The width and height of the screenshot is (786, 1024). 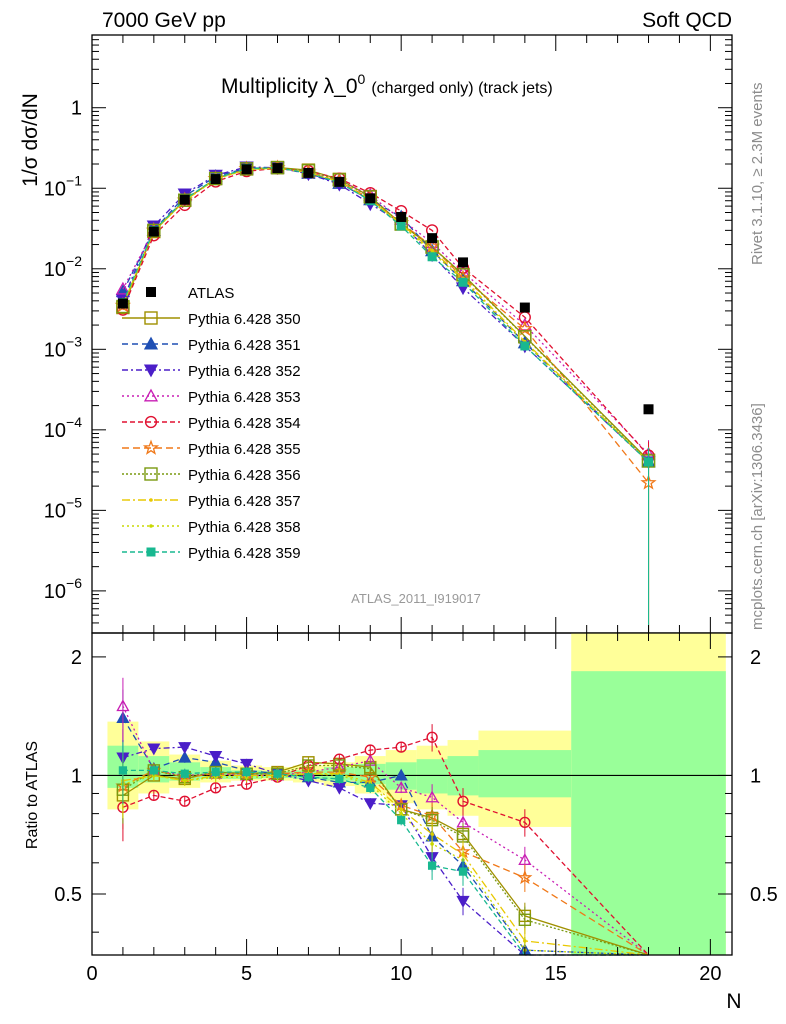 What do you see at coordinates (401, 974) in the screenshot?
I see `x-tick-label: 10` at bounding box center [401, 974].